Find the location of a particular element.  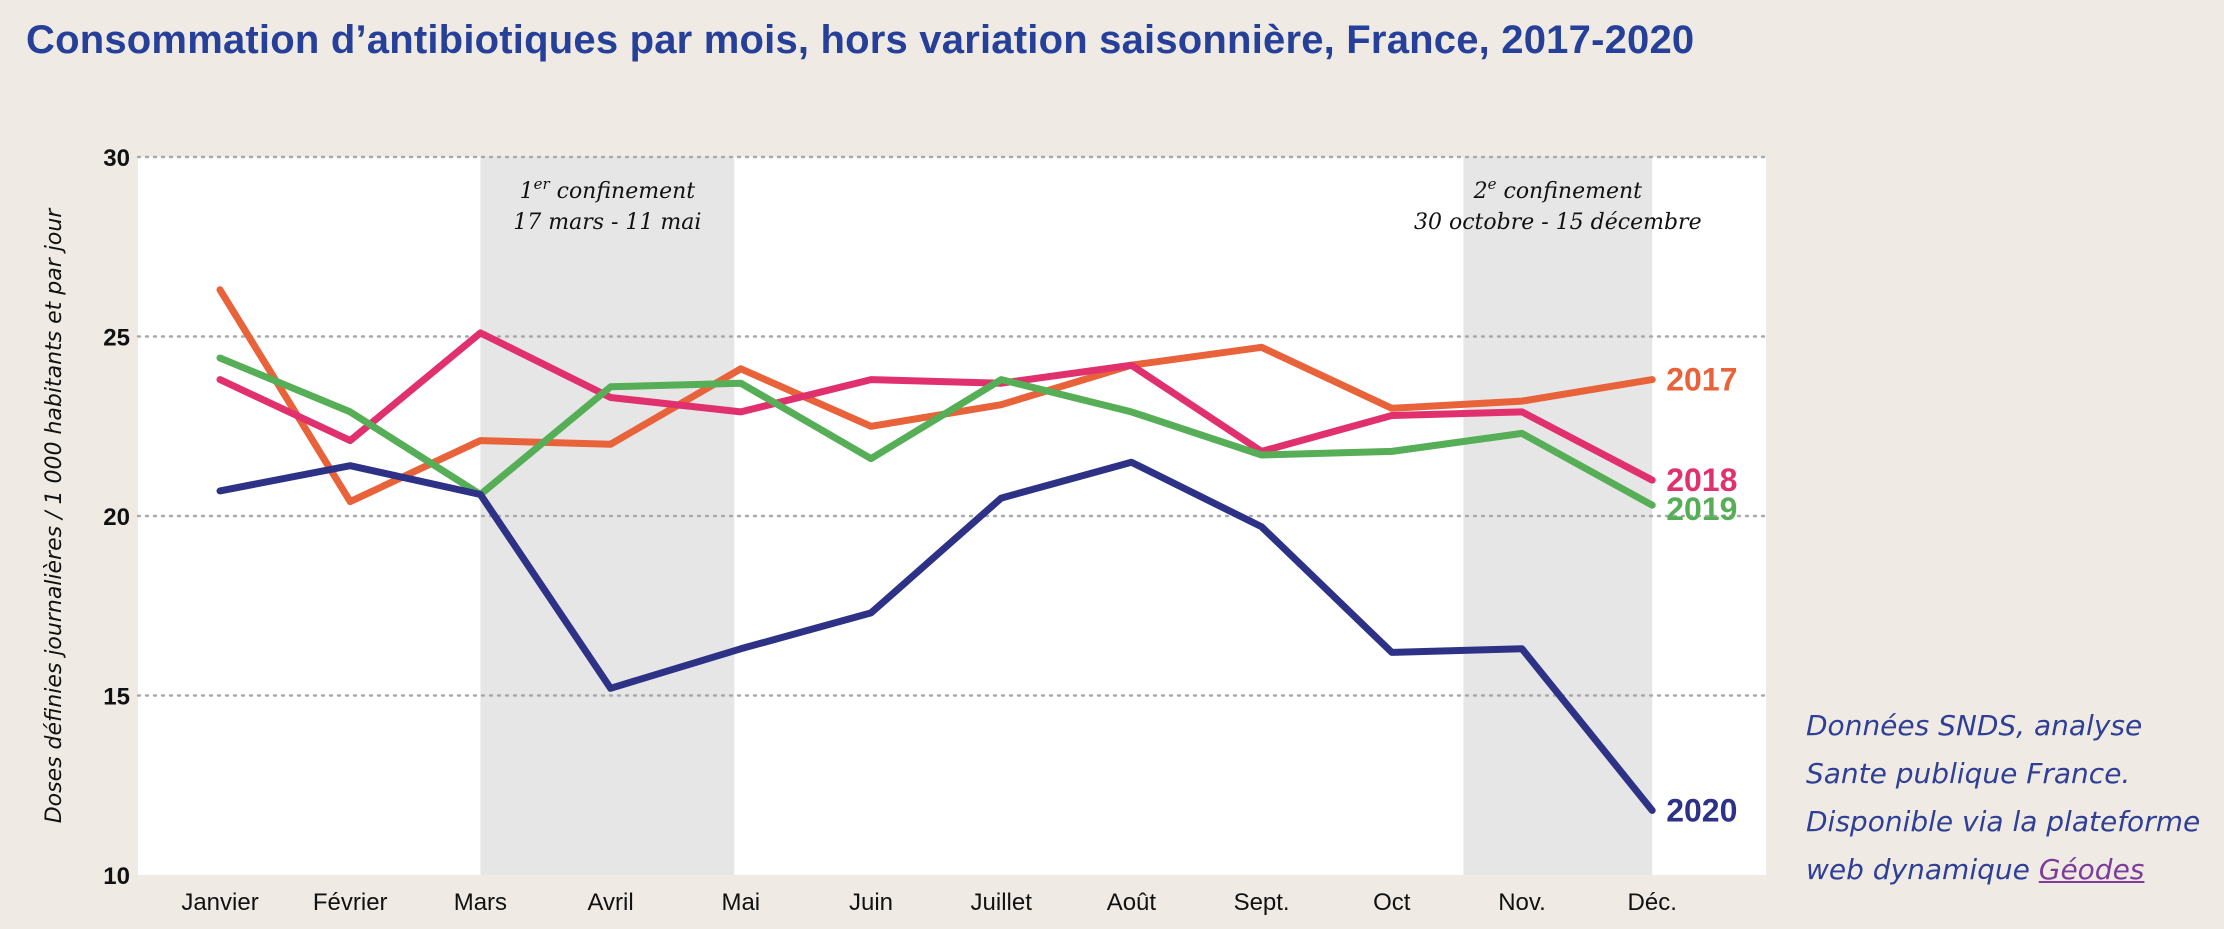

x-tick-10: Oct is located at coordinates (1392, 902).